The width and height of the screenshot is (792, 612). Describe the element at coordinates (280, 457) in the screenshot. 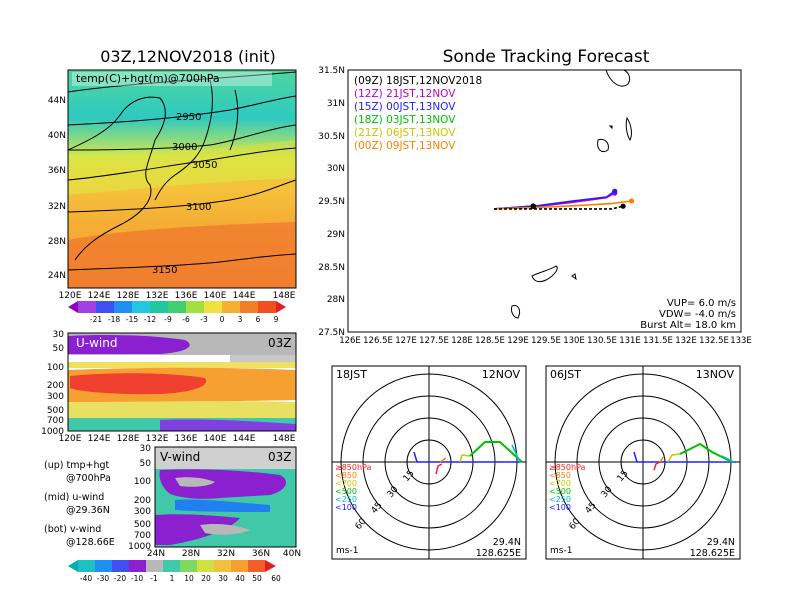

I see `v-wind-time: 03Z` at that location.